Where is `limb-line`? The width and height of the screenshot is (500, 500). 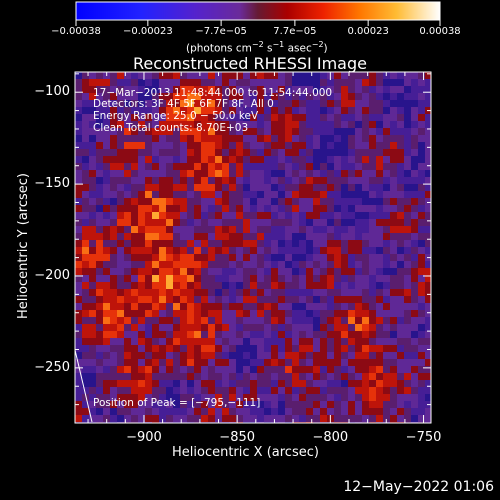
limb-line is located at coordinates (83, 386).